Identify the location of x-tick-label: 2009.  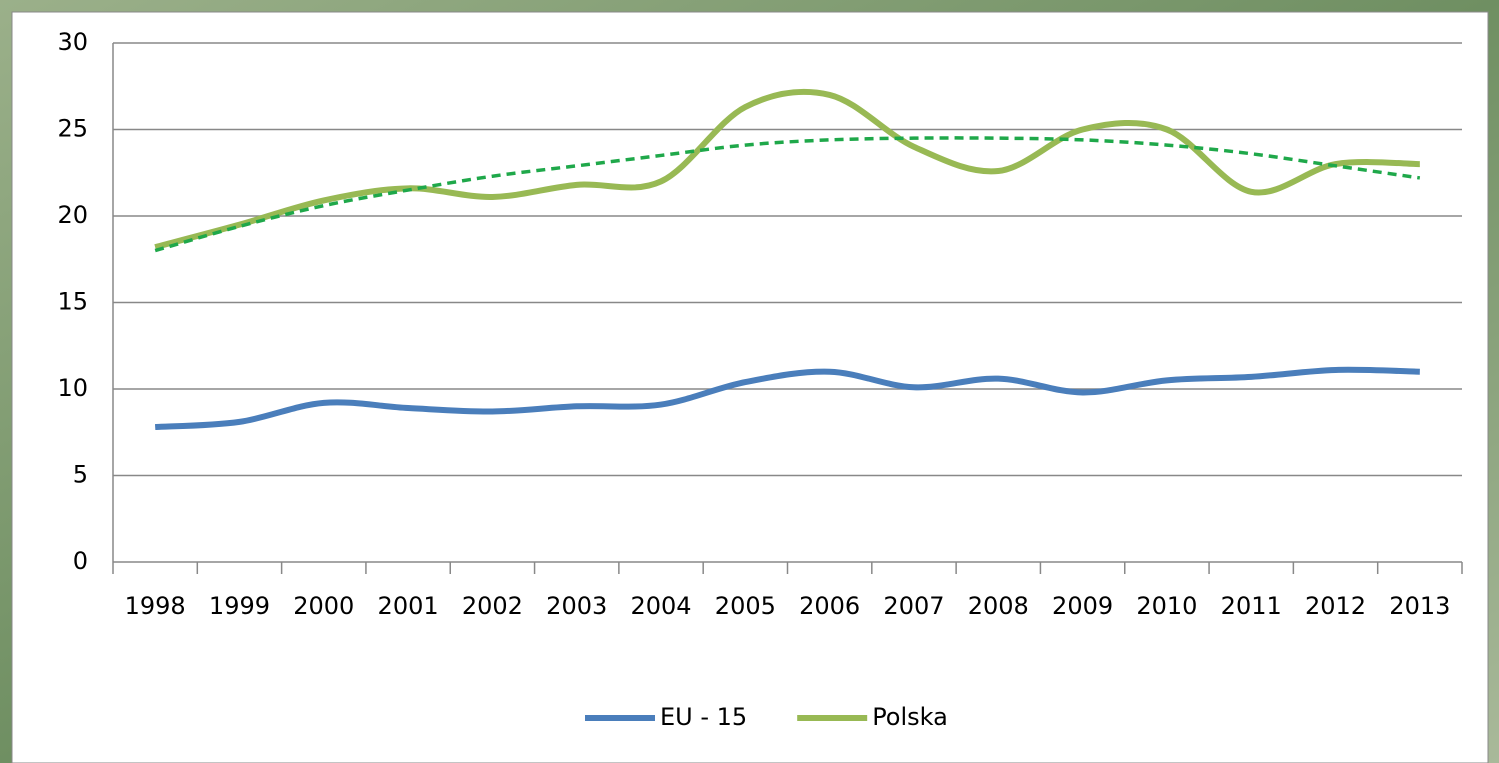
(1082, 606).